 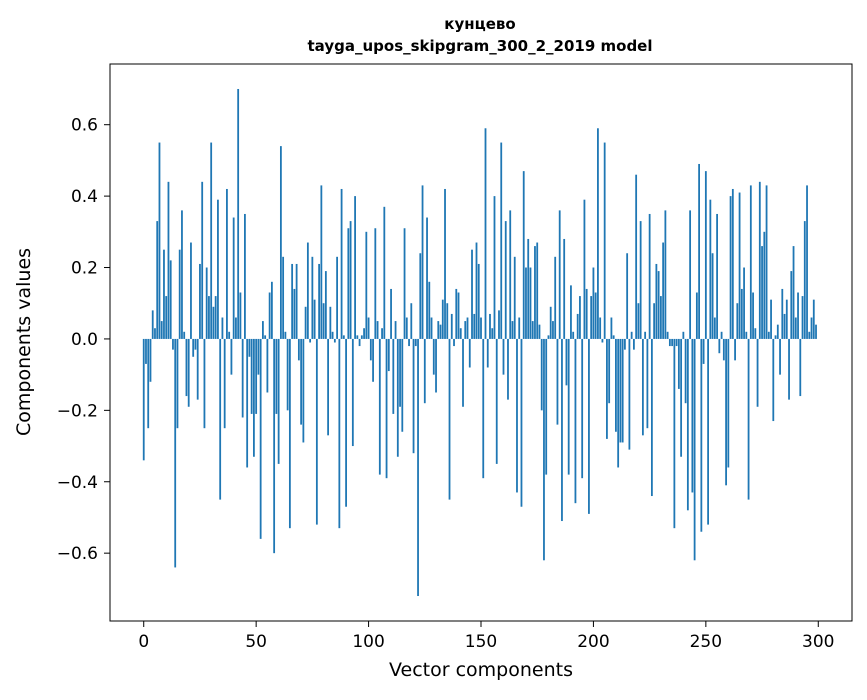 I want to click on x-axis-ticks: 0 50 100 150 200 250 300, so click(x=486, y=636).